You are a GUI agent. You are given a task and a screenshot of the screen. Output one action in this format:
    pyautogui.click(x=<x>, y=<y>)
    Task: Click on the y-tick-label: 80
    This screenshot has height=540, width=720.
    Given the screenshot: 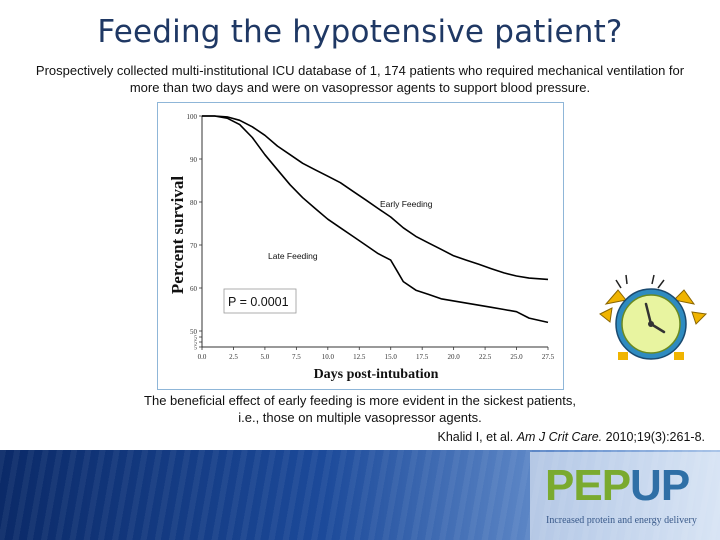 What is the action you would take?
    pyautogui.click(x=194, y=203)
    